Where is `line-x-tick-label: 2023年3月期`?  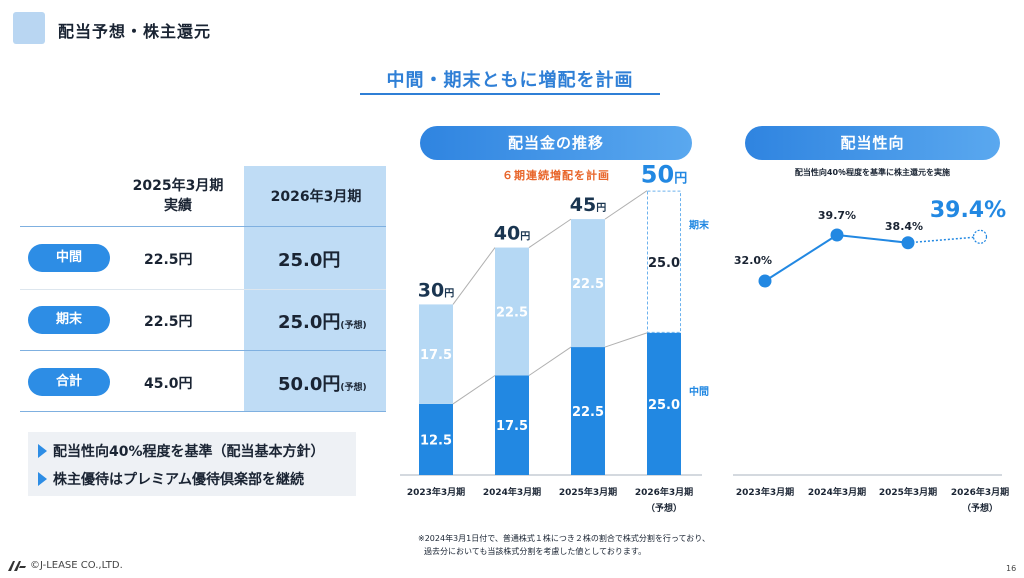
line-x-tick-label: 2023年3月期 is located at coordinates (765, 492).